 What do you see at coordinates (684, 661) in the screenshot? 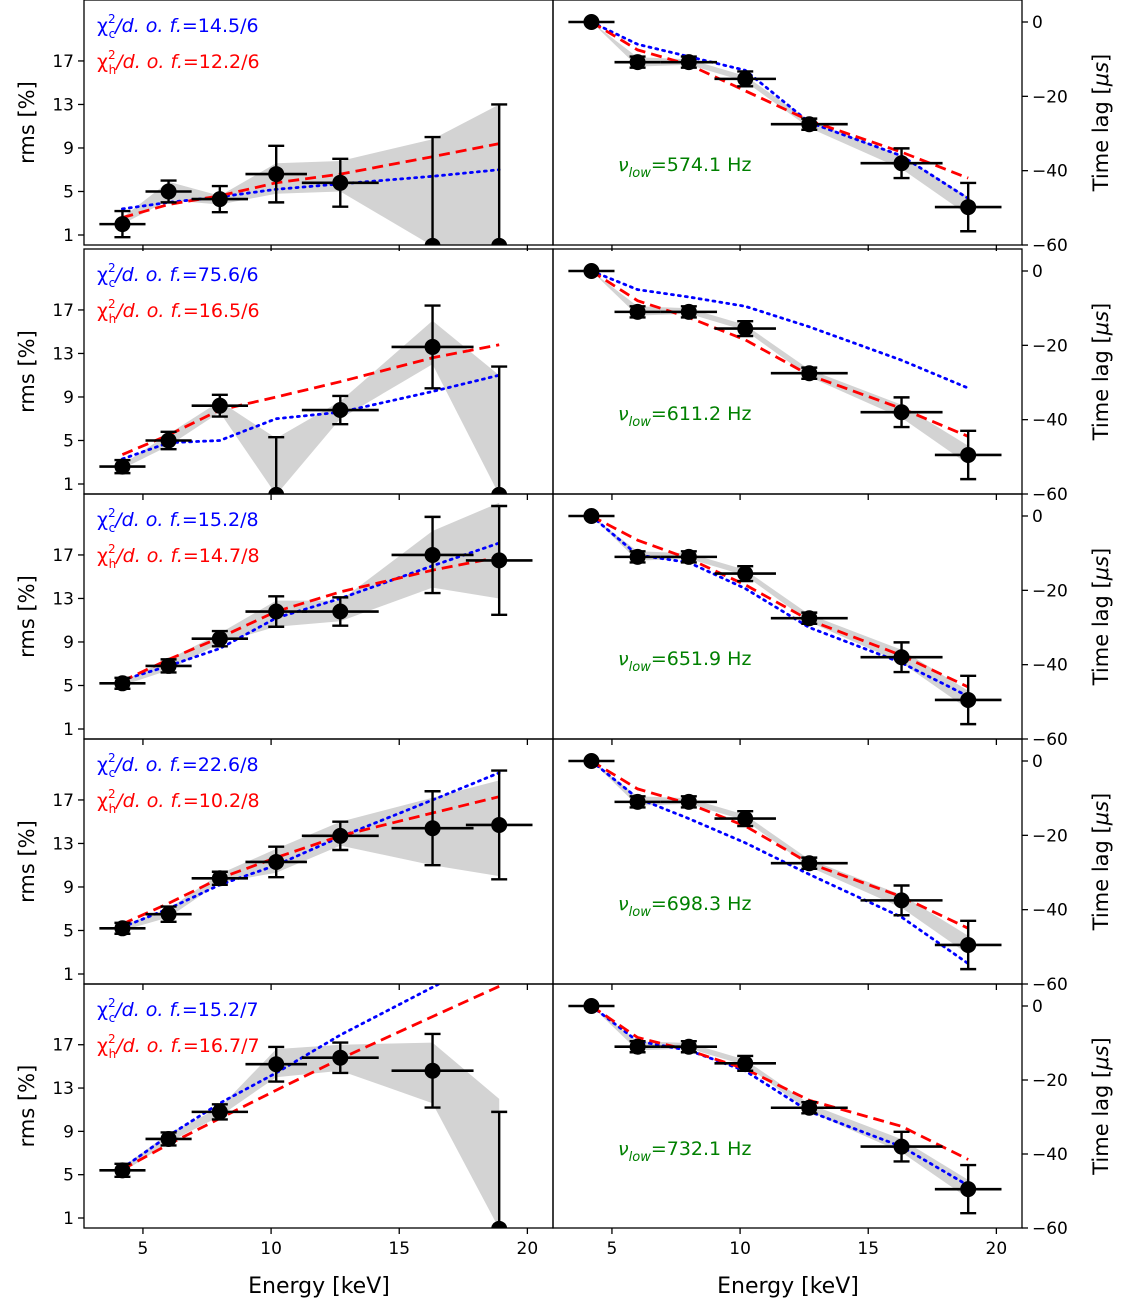
I see `low-frequency-label: νlow=651.9 Hz` at bounding box center [684, 661].